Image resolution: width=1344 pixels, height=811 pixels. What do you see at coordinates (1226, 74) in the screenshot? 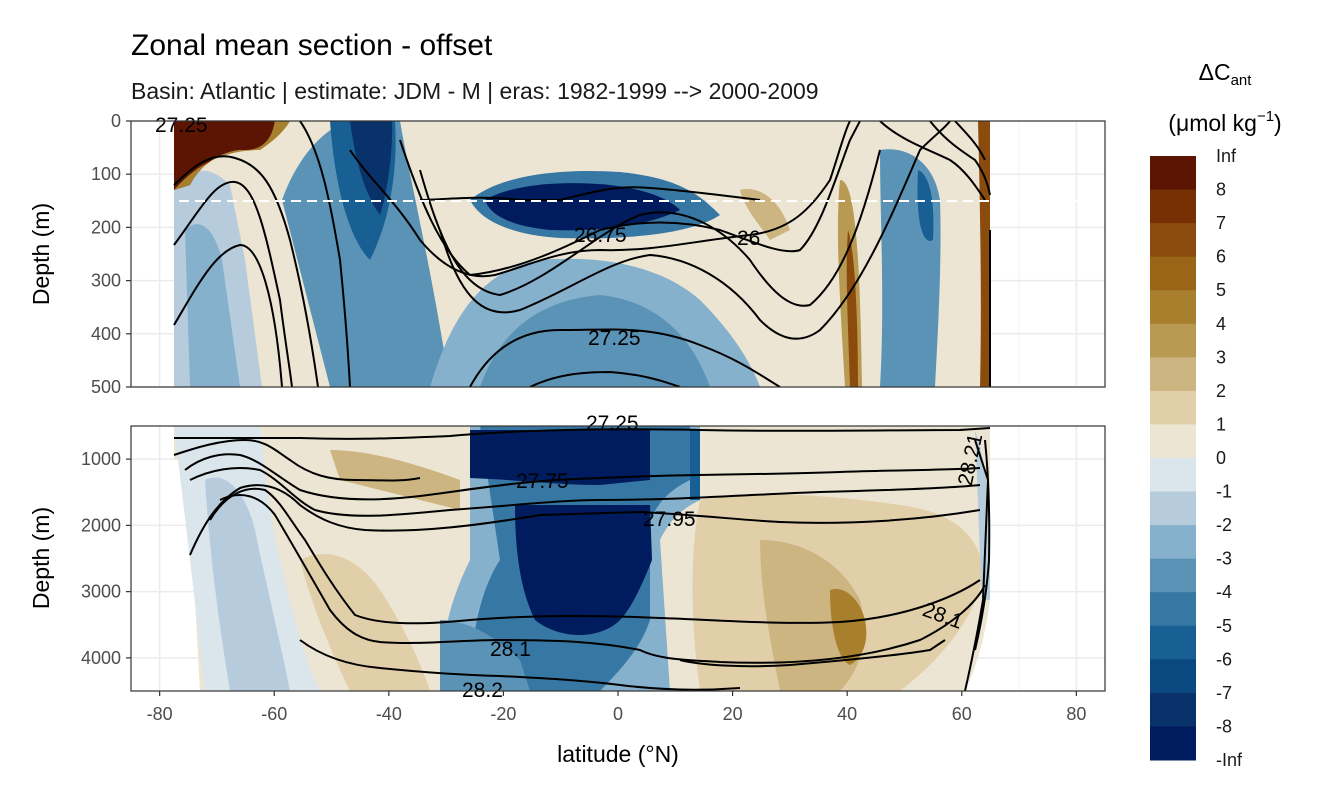
I see `legend-title: ΔCant` at bounding box center [1226, 74].